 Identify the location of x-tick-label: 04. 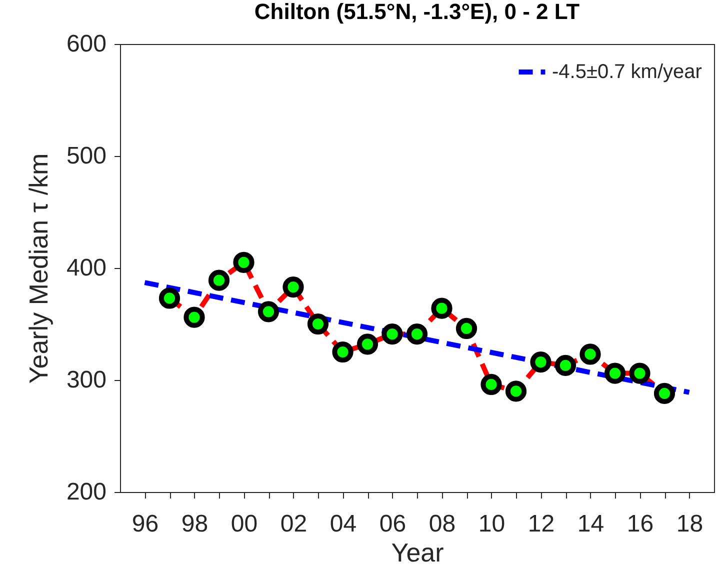
(343, 524).